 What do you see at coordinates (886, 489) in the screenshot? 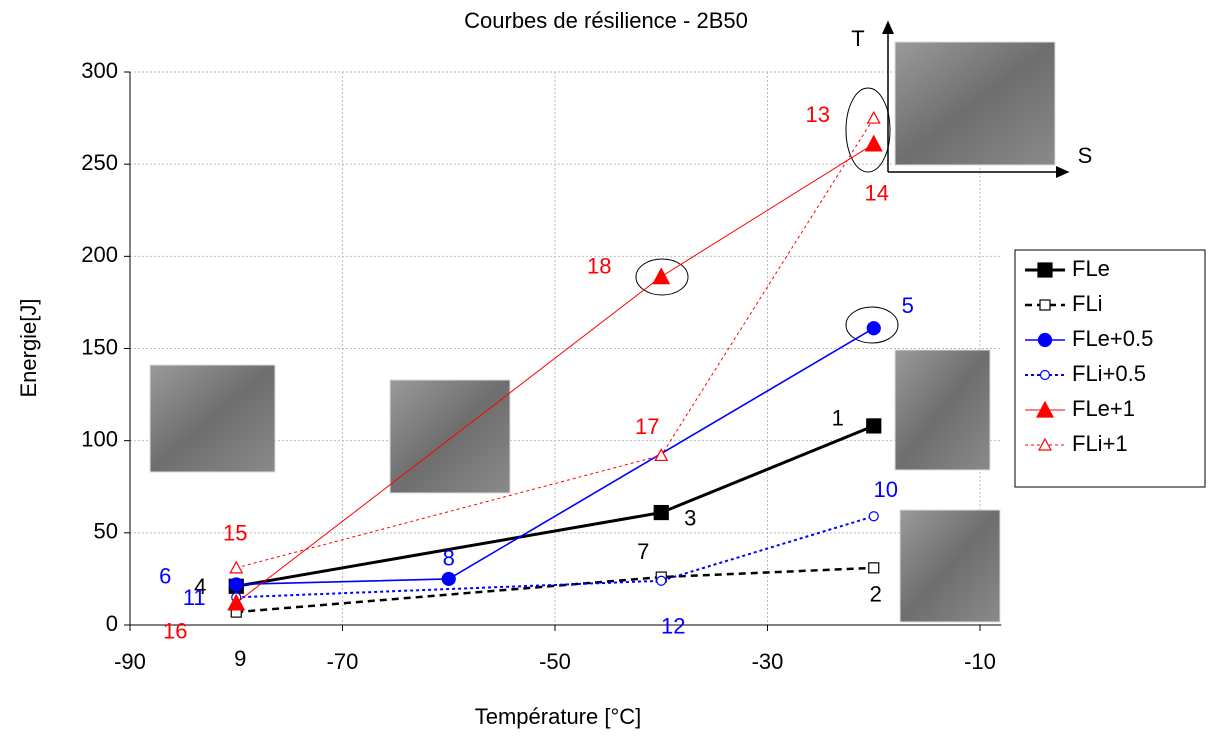
I see `point-label: 10` at bounding box center [886, 489].